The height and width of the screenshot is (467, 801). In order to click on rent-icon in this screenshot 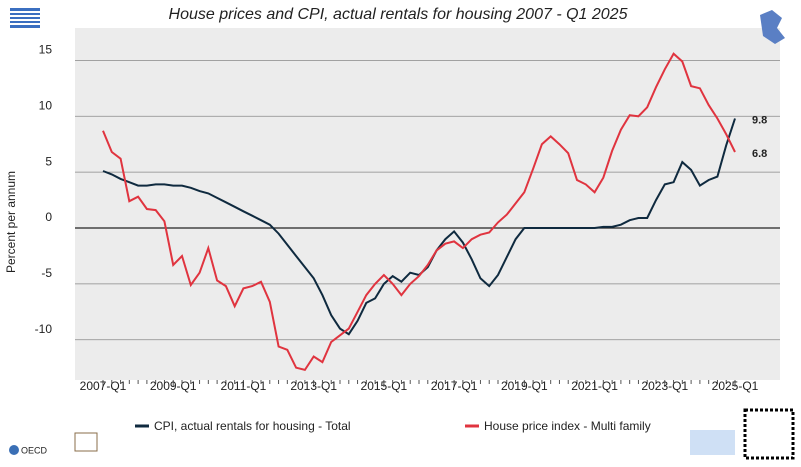, I will do `click(86, 442)`.